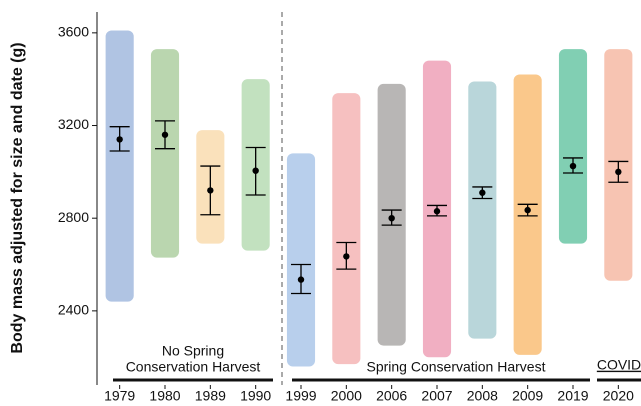  What do you see at coordinates (119, 396) in the screenshot?
I see `x-tick-label: 1979` at bounding box center [119, 396].